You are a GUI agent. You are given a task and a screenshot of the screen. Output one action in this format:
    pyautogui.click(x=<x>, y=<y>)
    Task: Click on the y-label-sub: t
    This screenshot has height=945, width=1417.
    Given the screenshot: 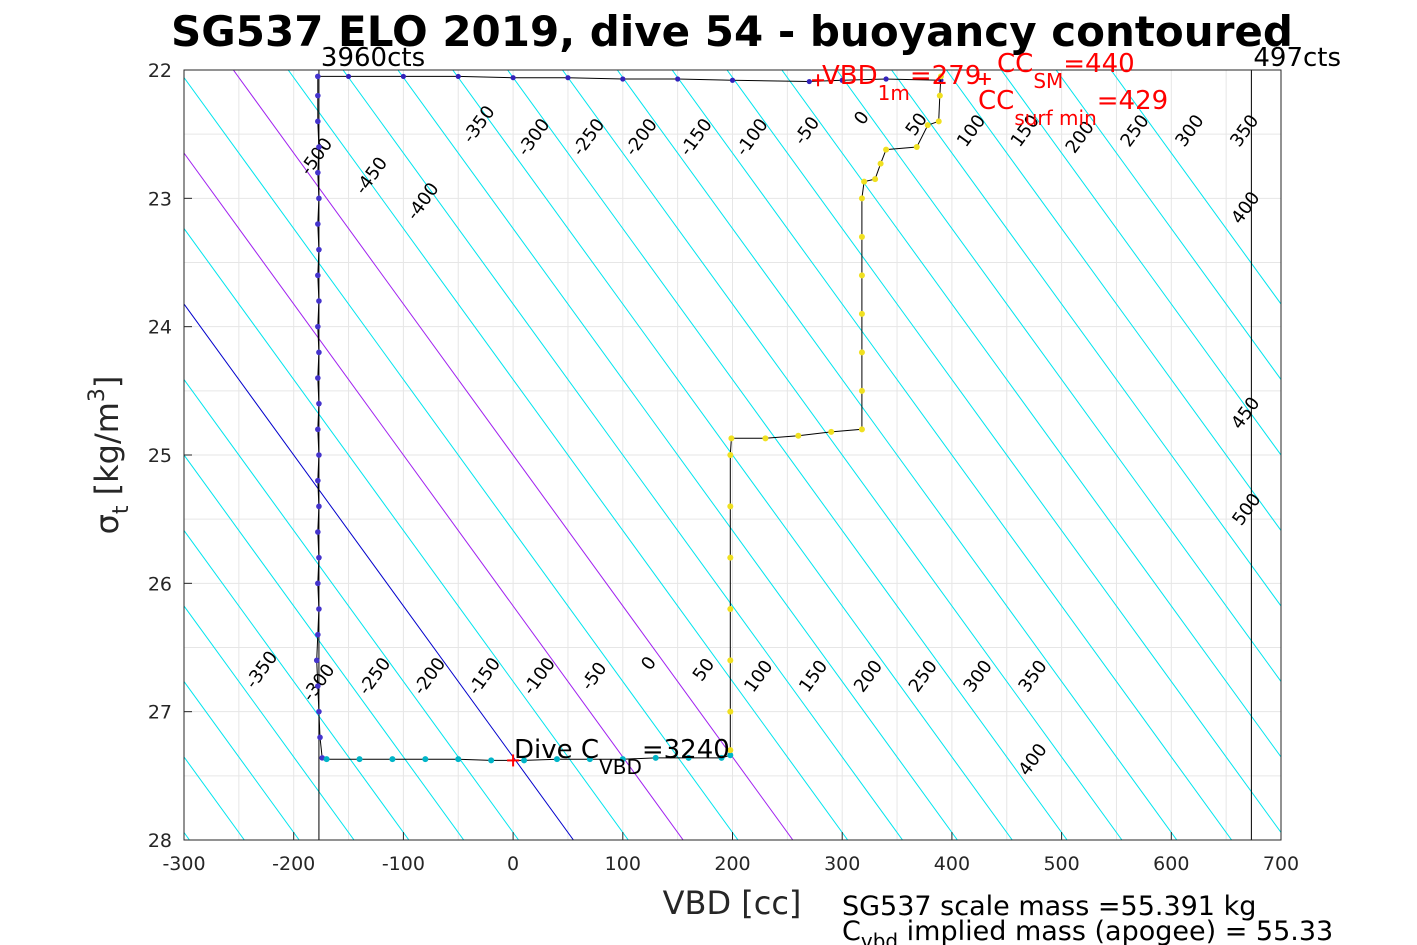 What is the action you would take?
    pyautogui.click(x=121, y=509)
    